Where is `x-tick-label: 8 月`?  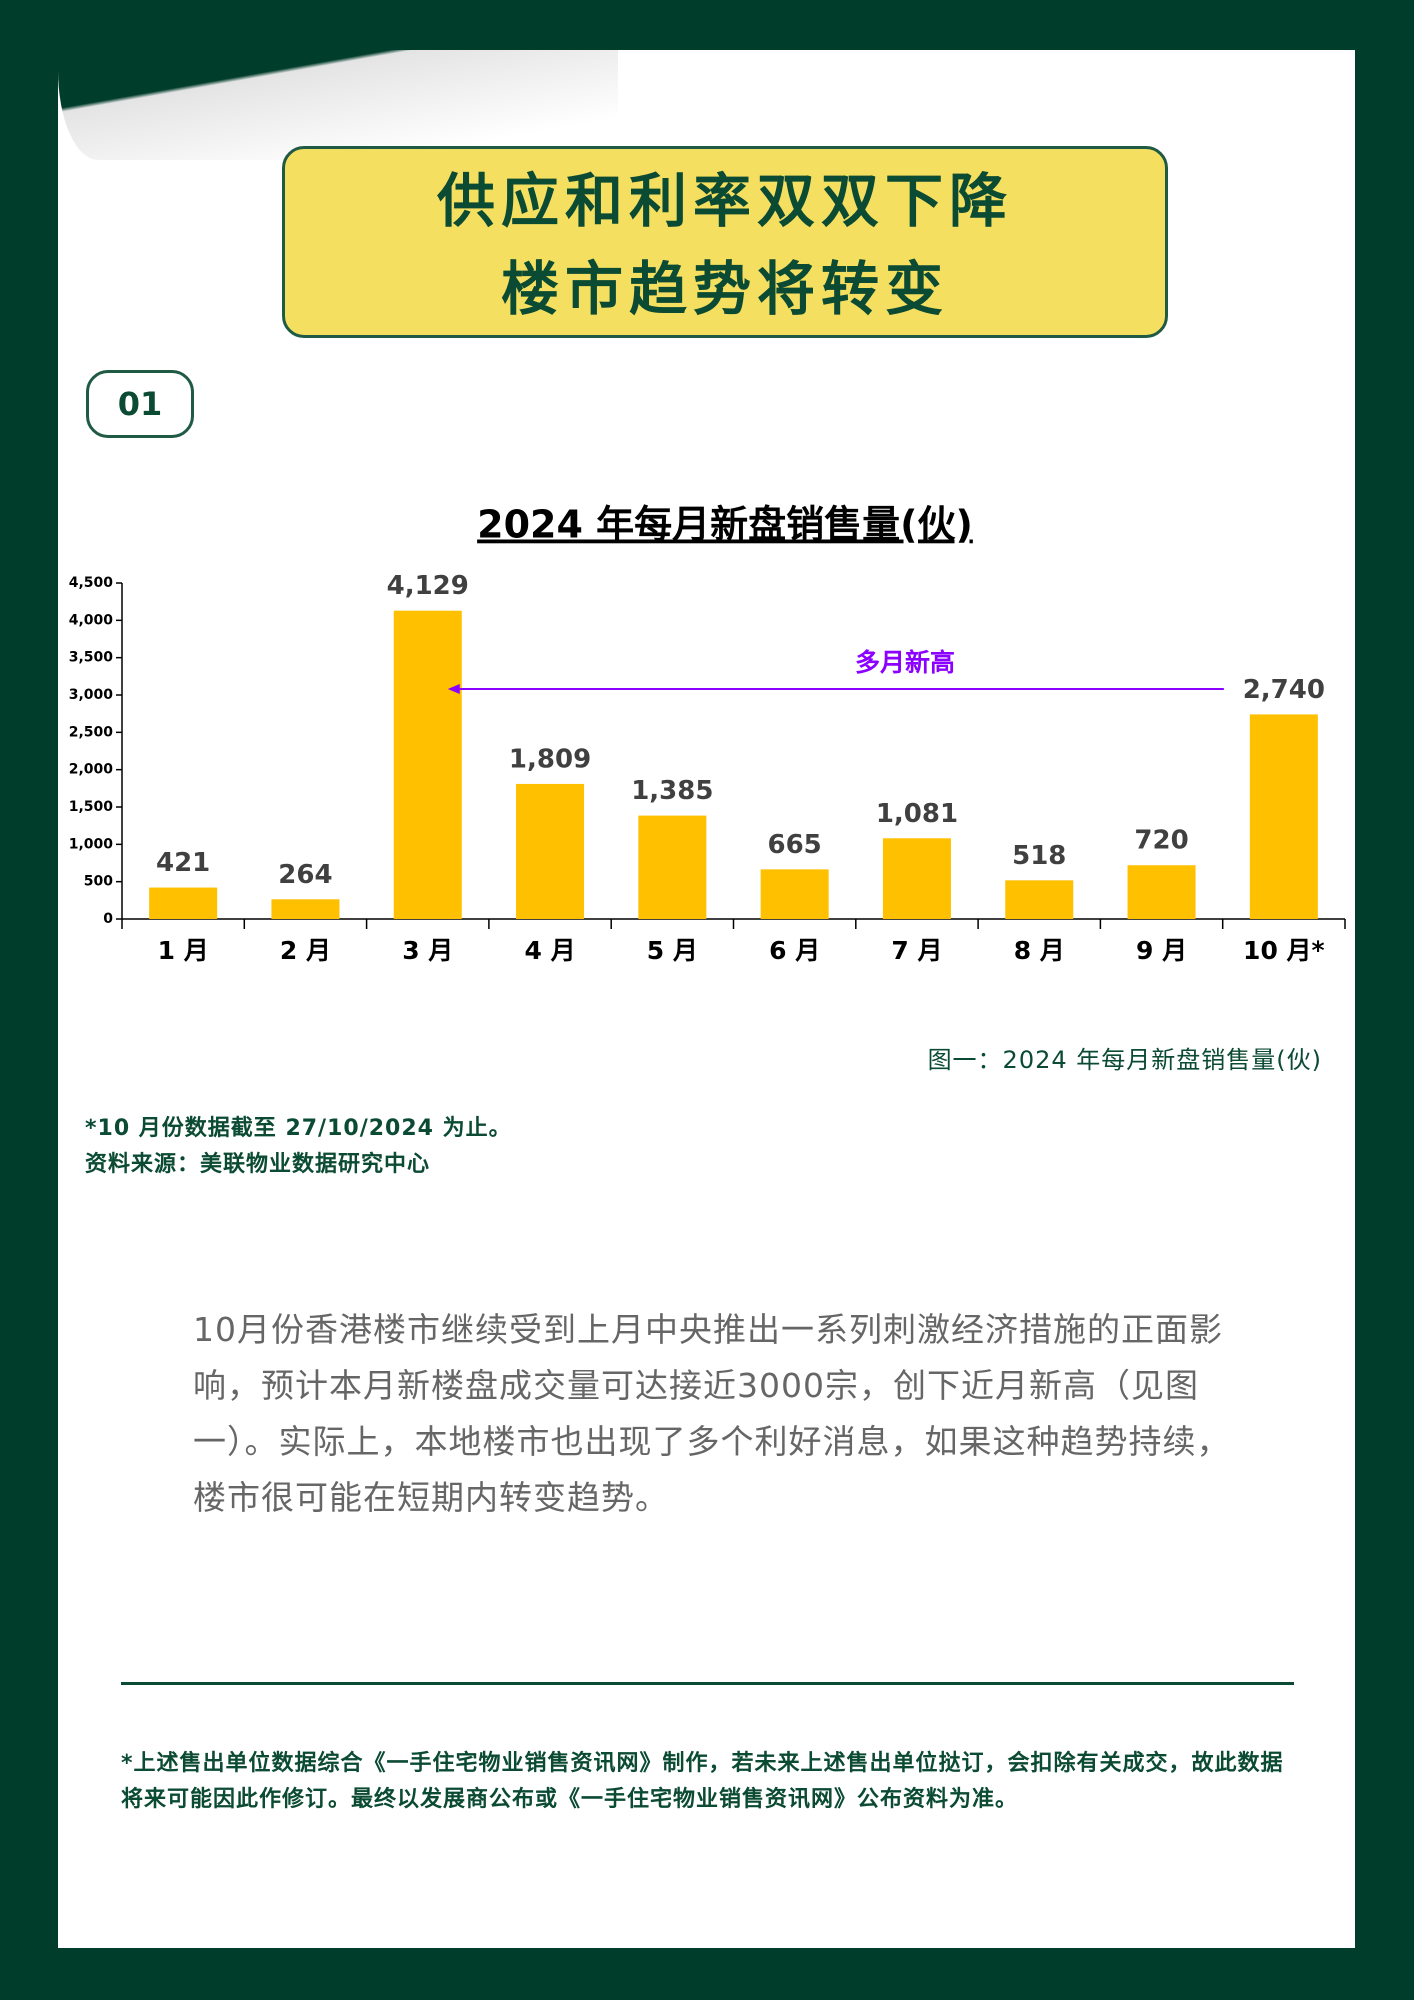 x-tick-label: 8 月 is located at coordinates (1039, 950).